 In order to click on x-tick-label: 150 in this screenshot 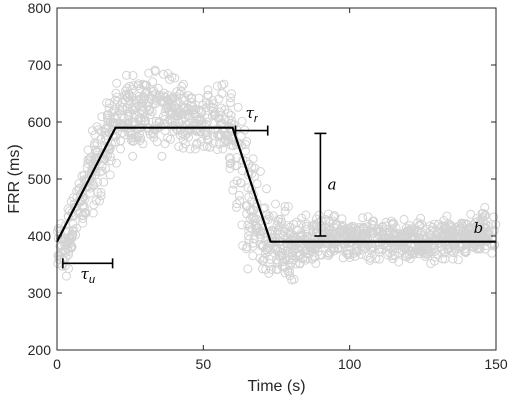, I will do `click(496, 364)`.